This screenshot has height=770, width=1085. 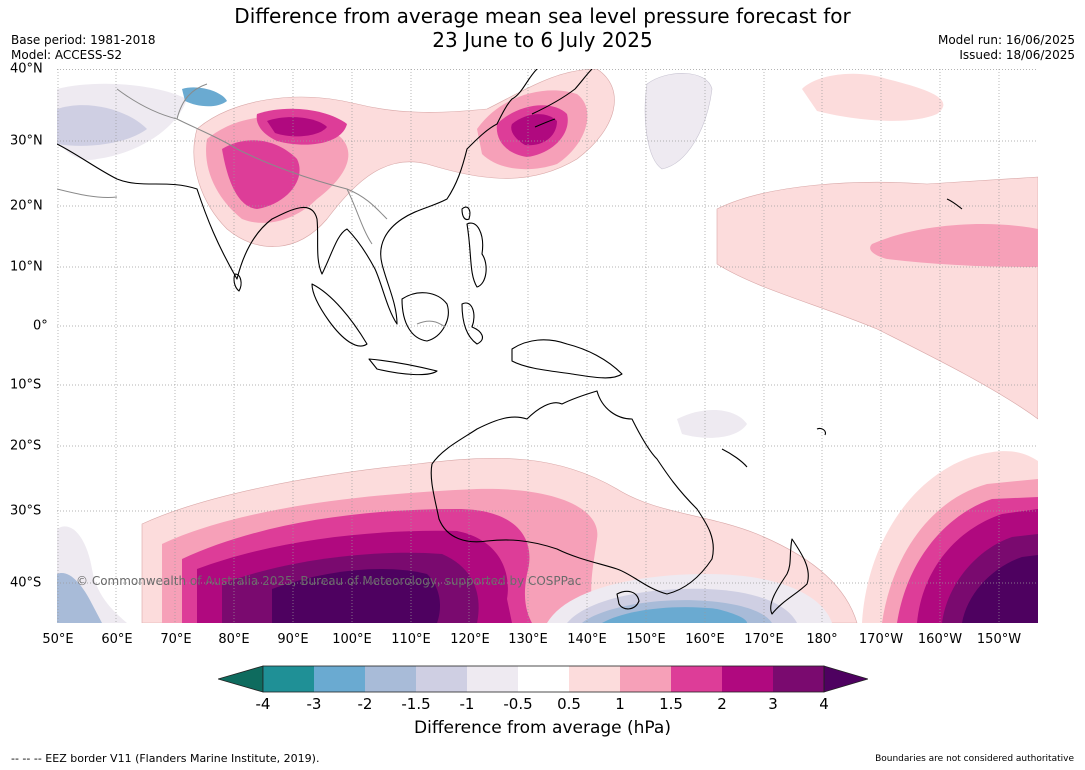 What do you see at coordinates (587, 639) in the screenshot?
I see `lon-label-140e: 140°E` at bounding box center [587, 639].